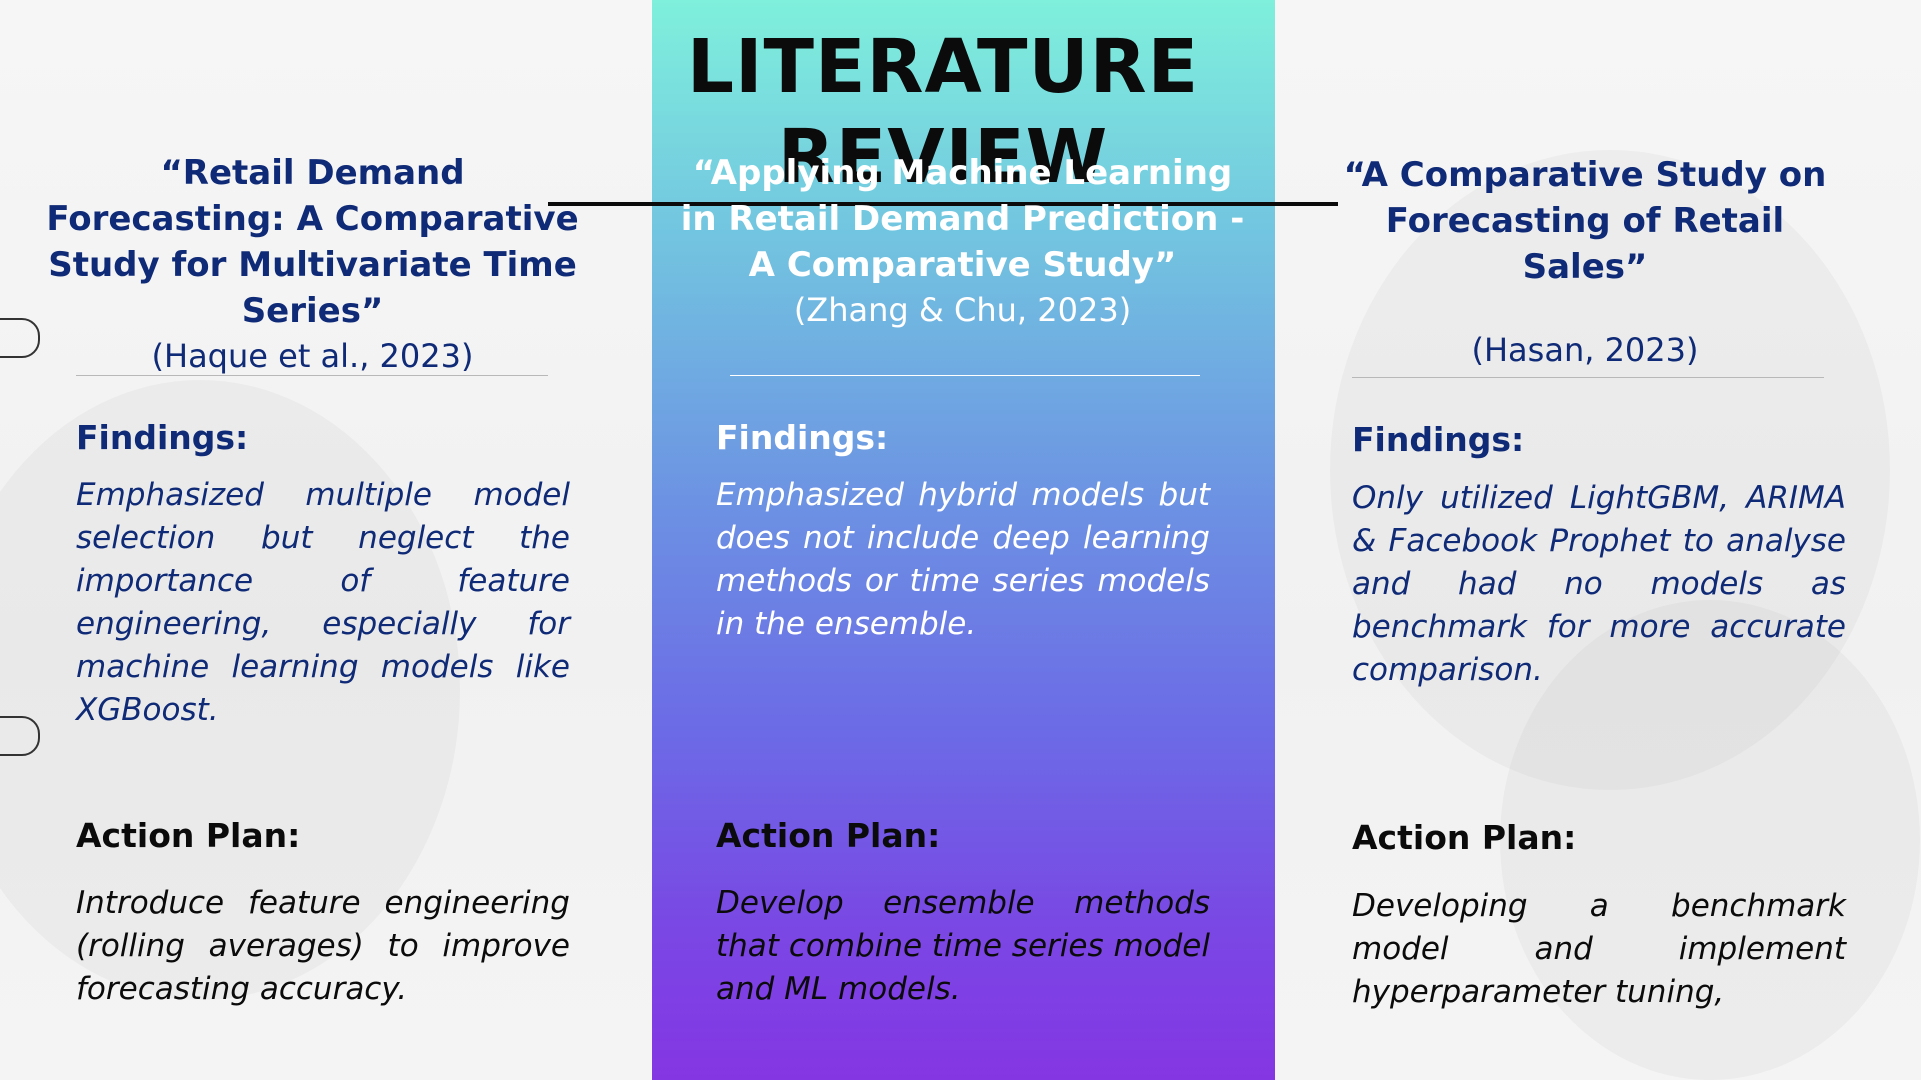  I want to click on reference-citation: (Hasan, 2023), so click(1585, 350).